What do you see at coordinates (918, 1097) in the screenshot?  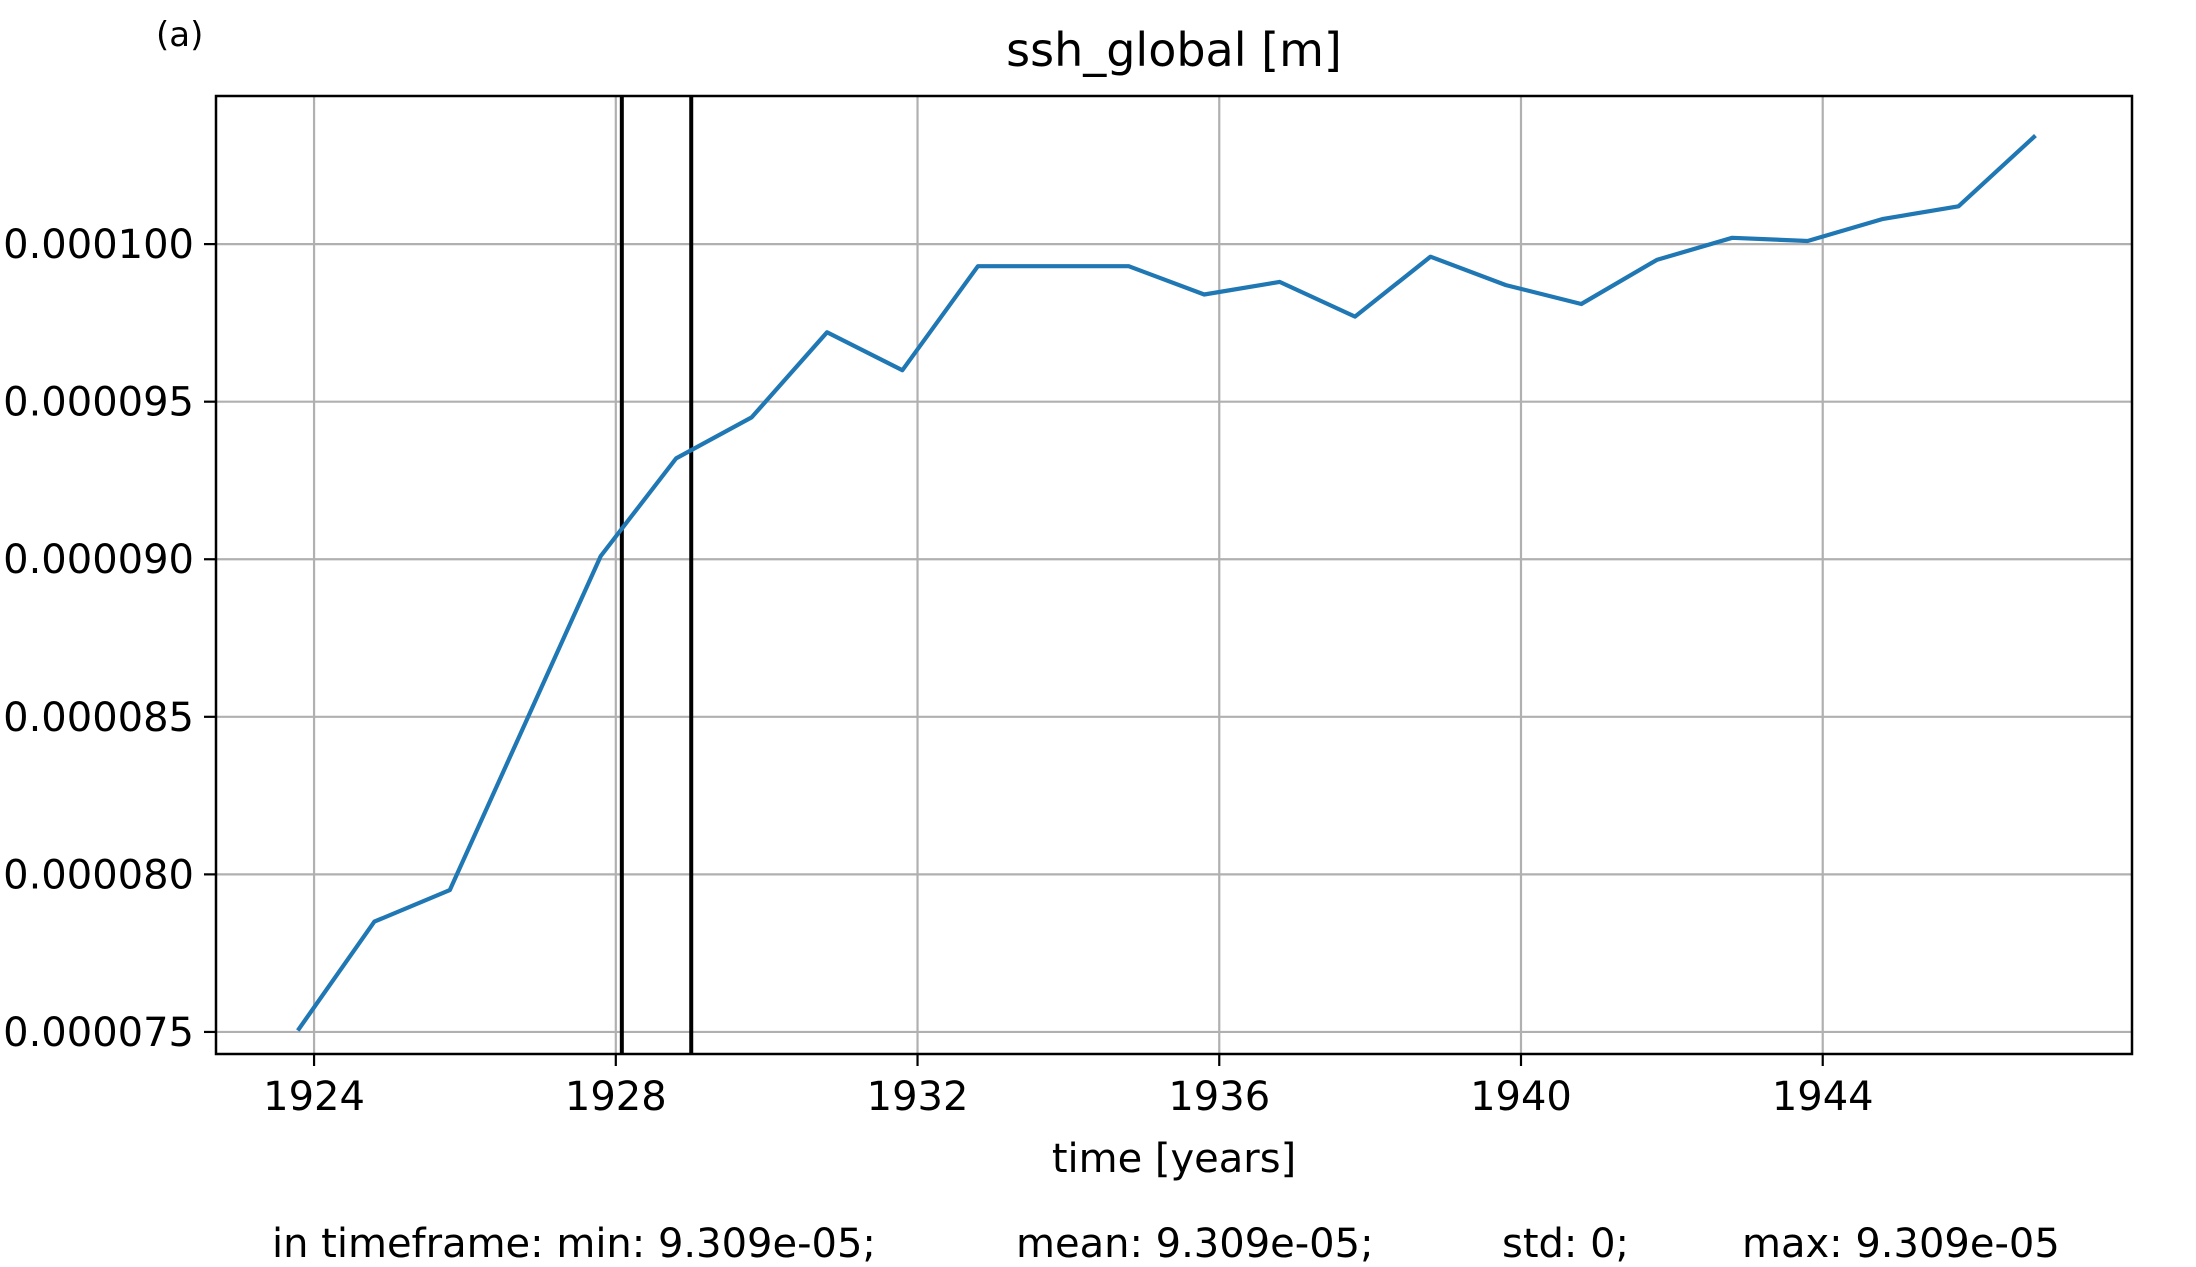 I see `x-tick-label: 1932` at bounding box center [918, 1097].